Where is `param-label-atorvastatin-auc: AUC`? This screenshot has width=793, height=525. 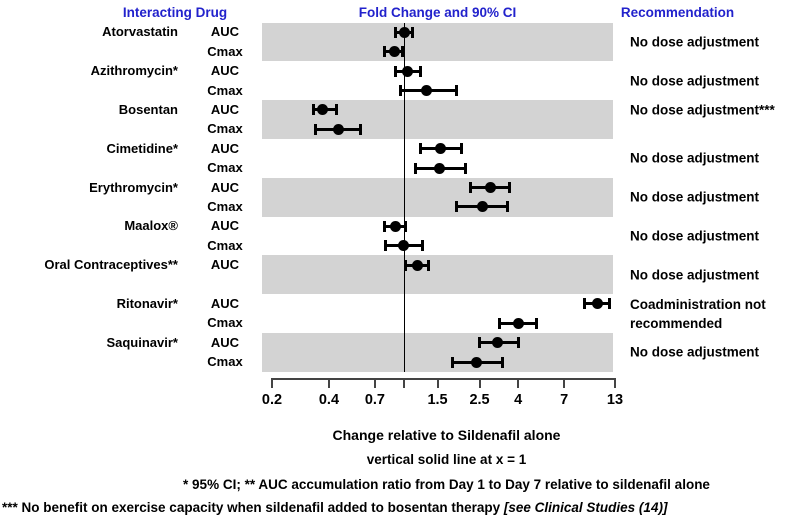 param-label-atorvastatin-auc: AUC is located at coordinates (225, 32).